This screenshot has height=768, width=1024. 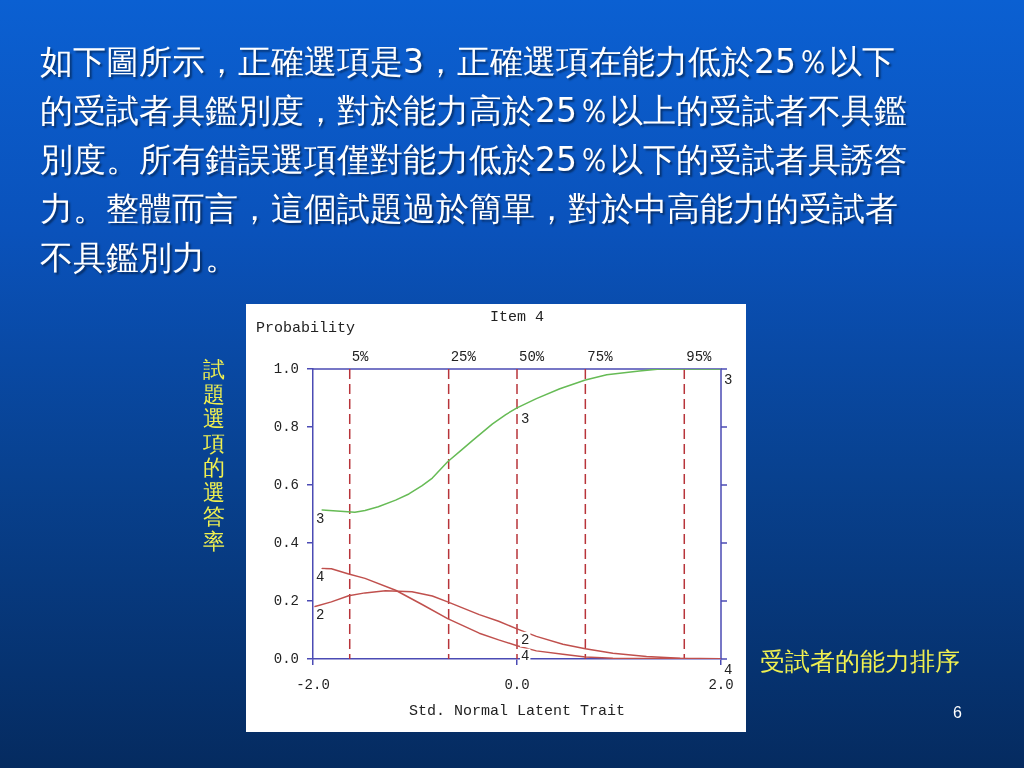 I want to click on text: 2, so click(x=525, y=639).